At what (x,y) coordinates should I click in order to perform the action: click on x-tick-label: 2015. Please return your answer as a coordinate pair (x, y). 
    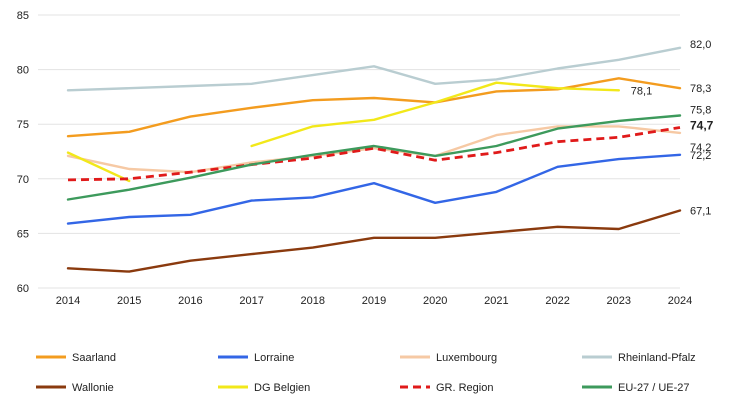
    Looking at the image, I should click on (129, 301).